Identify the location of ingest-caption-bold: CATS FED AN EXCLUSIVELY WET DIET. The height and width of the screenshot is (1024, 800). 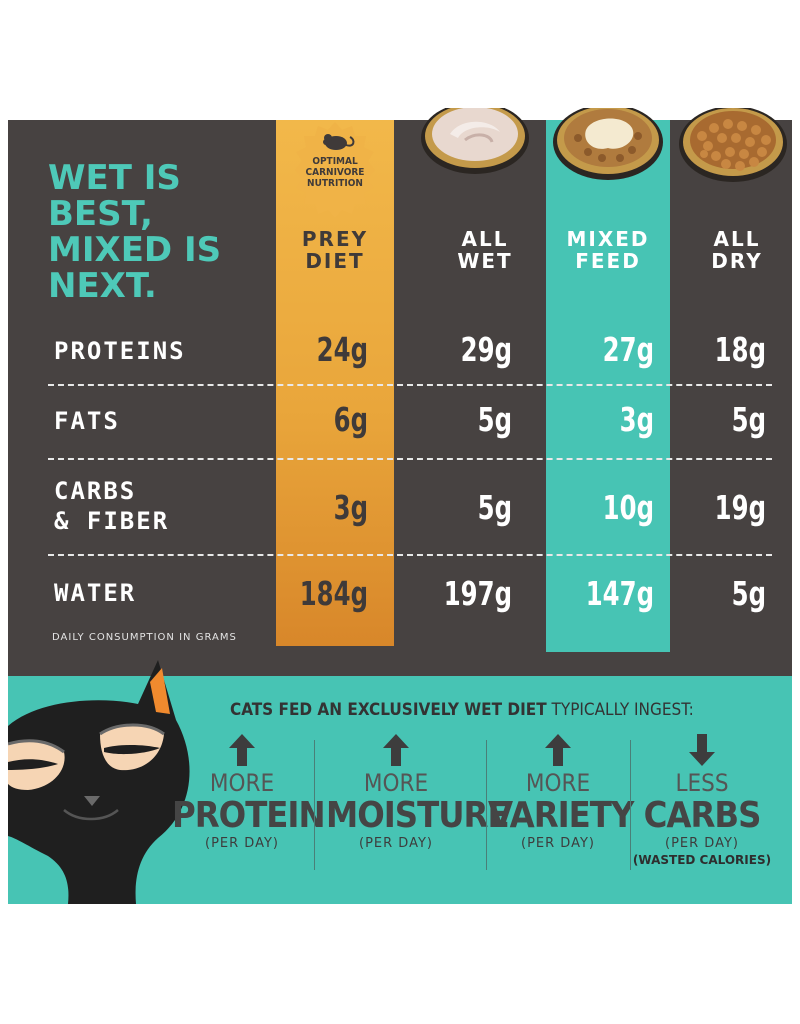
(388, 710).